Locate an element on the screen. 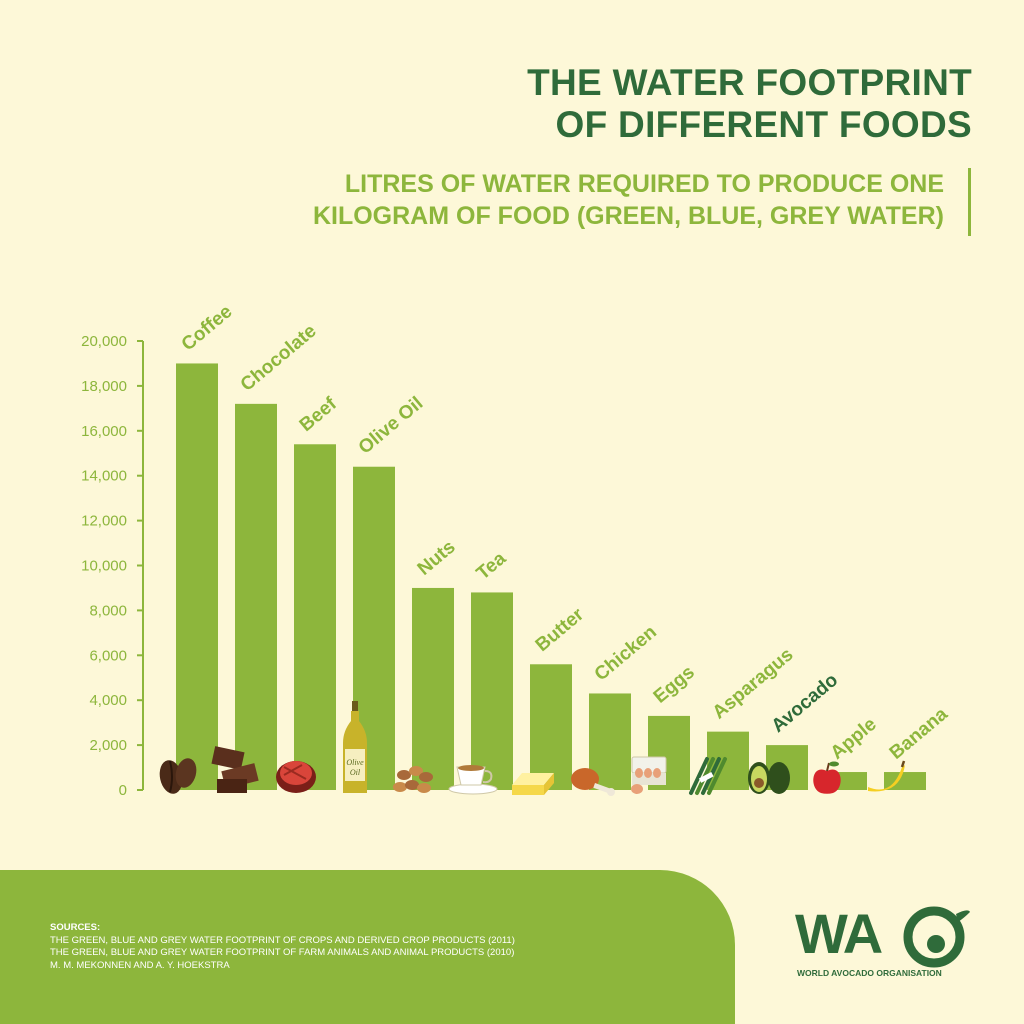 This screenshot has height=1024, width=1024. category-label: Avocado is located at coordinates (805, 703).